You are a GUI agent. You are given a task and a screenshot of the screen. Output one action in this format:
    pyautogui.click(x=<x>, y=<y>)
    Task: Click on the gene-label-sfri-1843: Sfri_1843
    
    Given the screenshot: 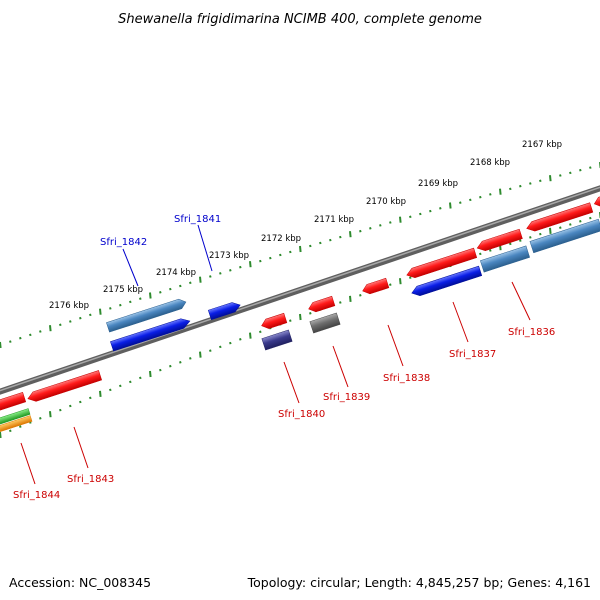 What is the action you would take?
    pyautogui.click(x=90, y=479)
    